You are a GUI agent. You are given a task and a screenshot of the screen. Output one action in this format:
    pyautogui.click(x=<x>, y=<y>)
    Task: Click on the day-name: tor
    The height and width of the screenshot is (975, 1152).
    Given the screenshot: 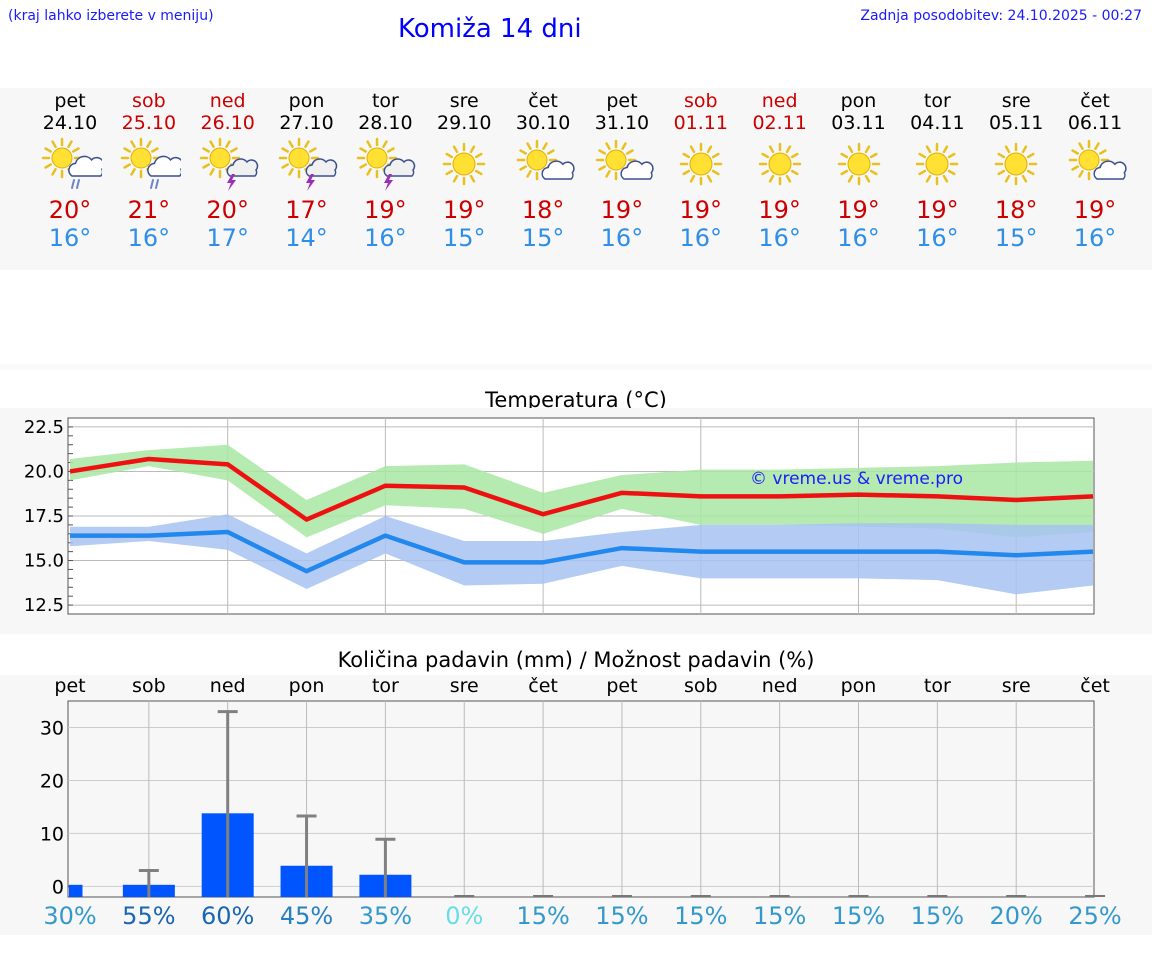 What is the action you would take?
    pyautogui.click(x=385, y=101)
    